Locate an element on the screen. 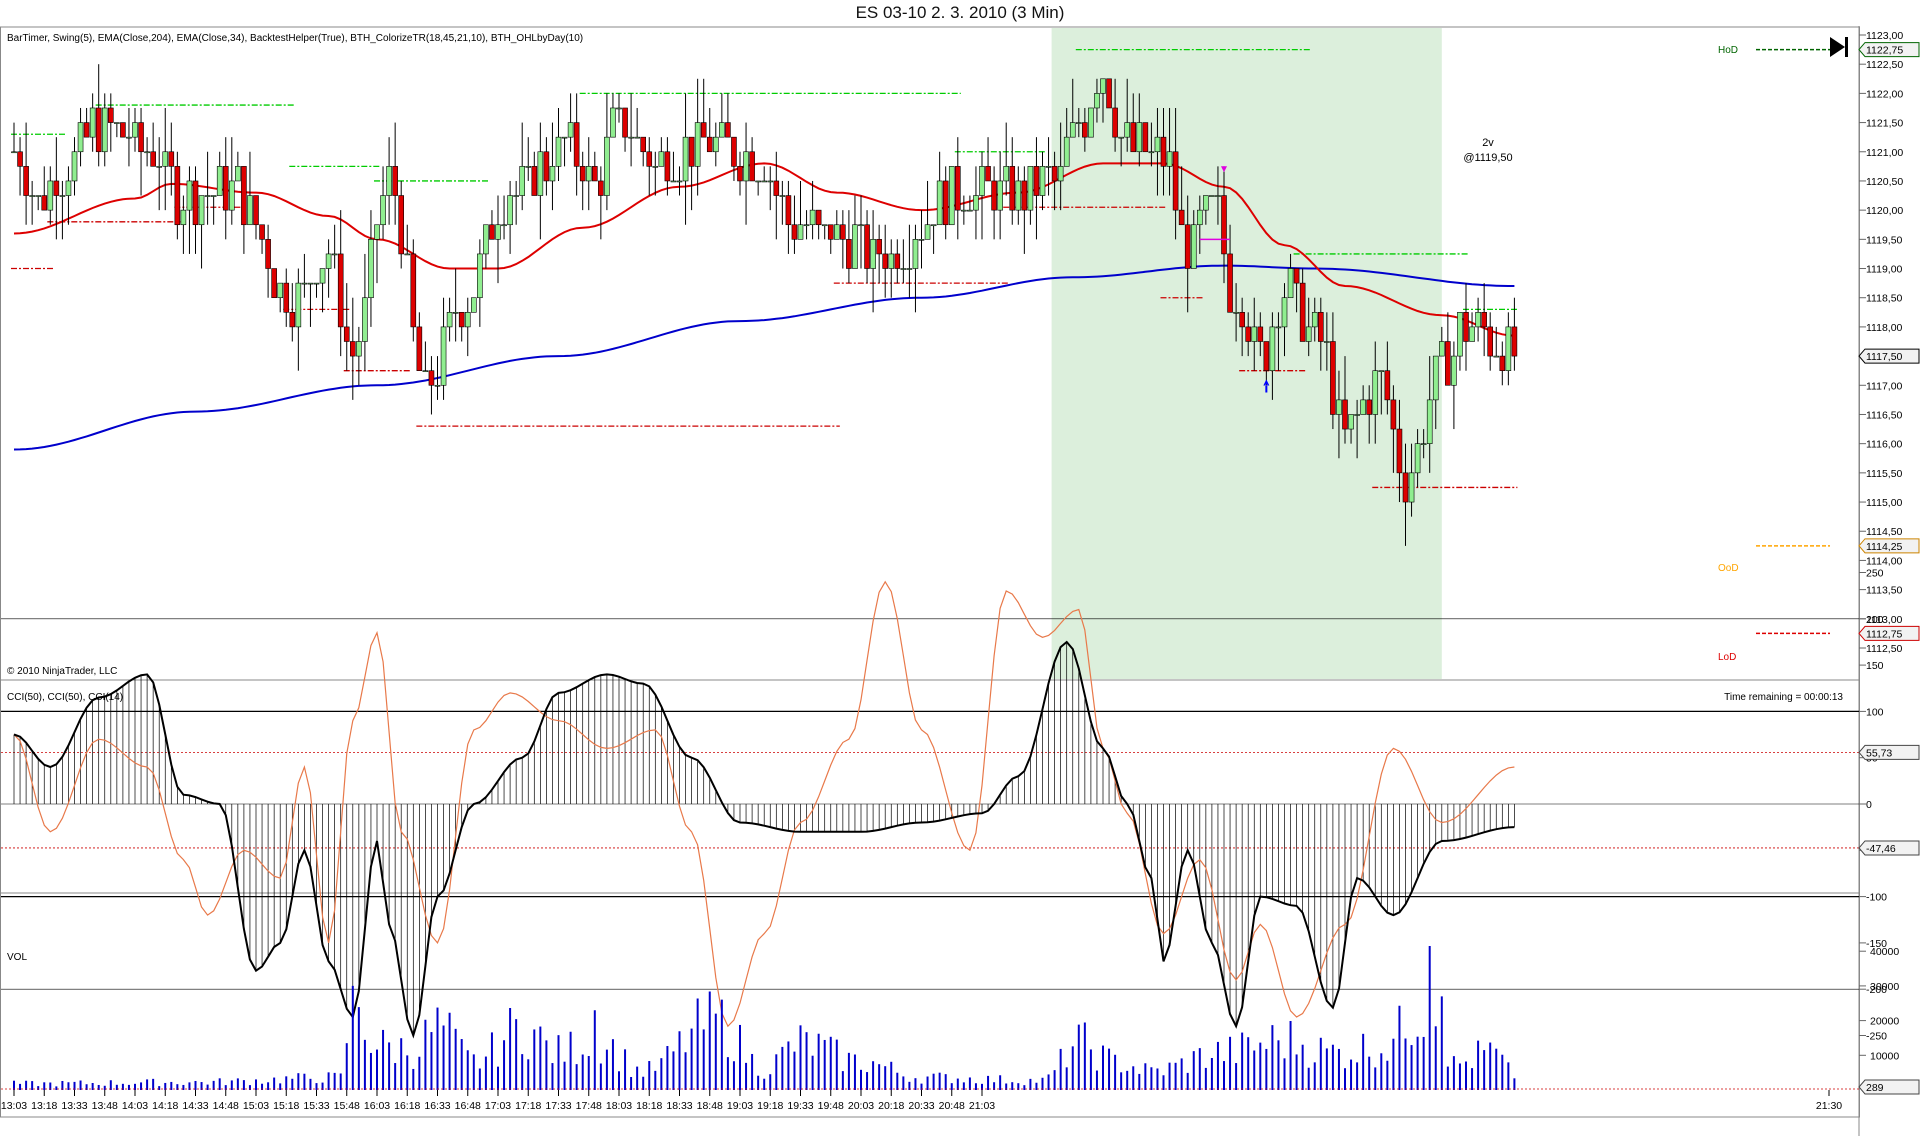 Image resolution: width=1920 pixels, height=1136 pixels. volume-tick-label: 40000 is located at coordinates (1884, 952).